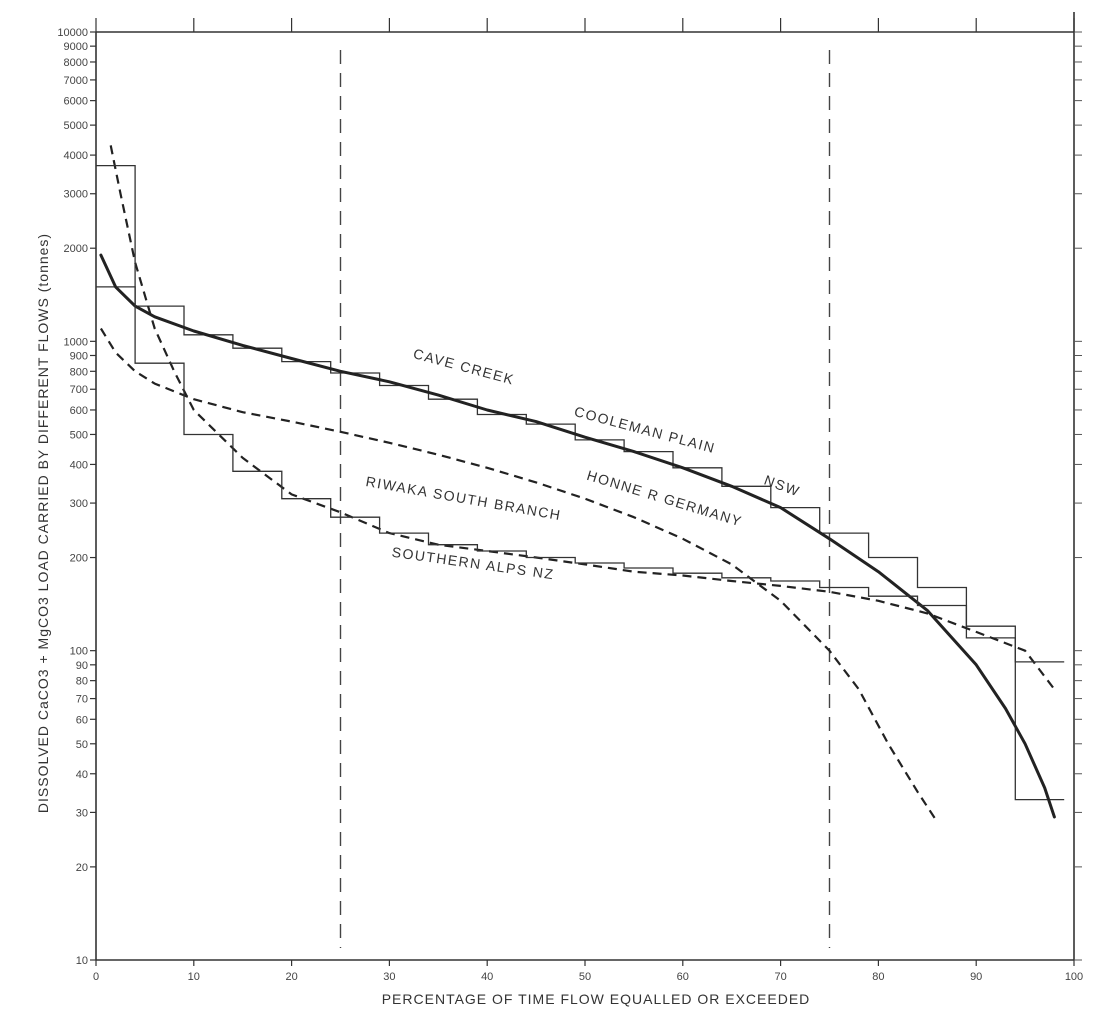  Describe the element at coordinates (76, 81) in the screenshot. I see `y-tick-label: 7000` at that location.